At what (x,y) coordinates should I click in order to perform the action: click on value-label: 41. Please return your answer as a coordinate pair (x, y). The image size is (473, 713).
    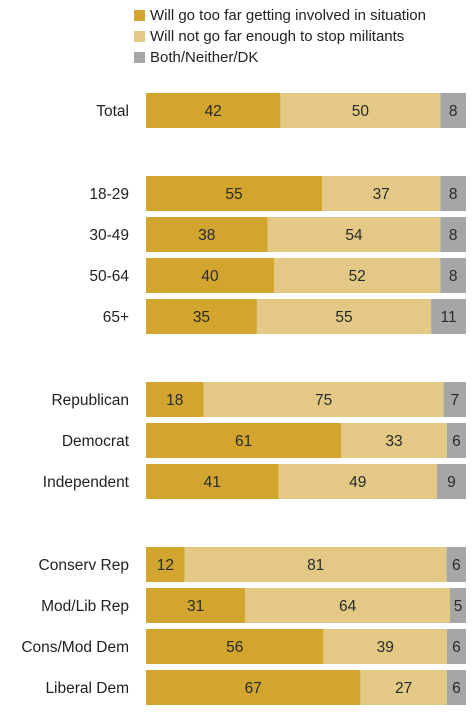
    Looking at the image, I should click on (212, 482).